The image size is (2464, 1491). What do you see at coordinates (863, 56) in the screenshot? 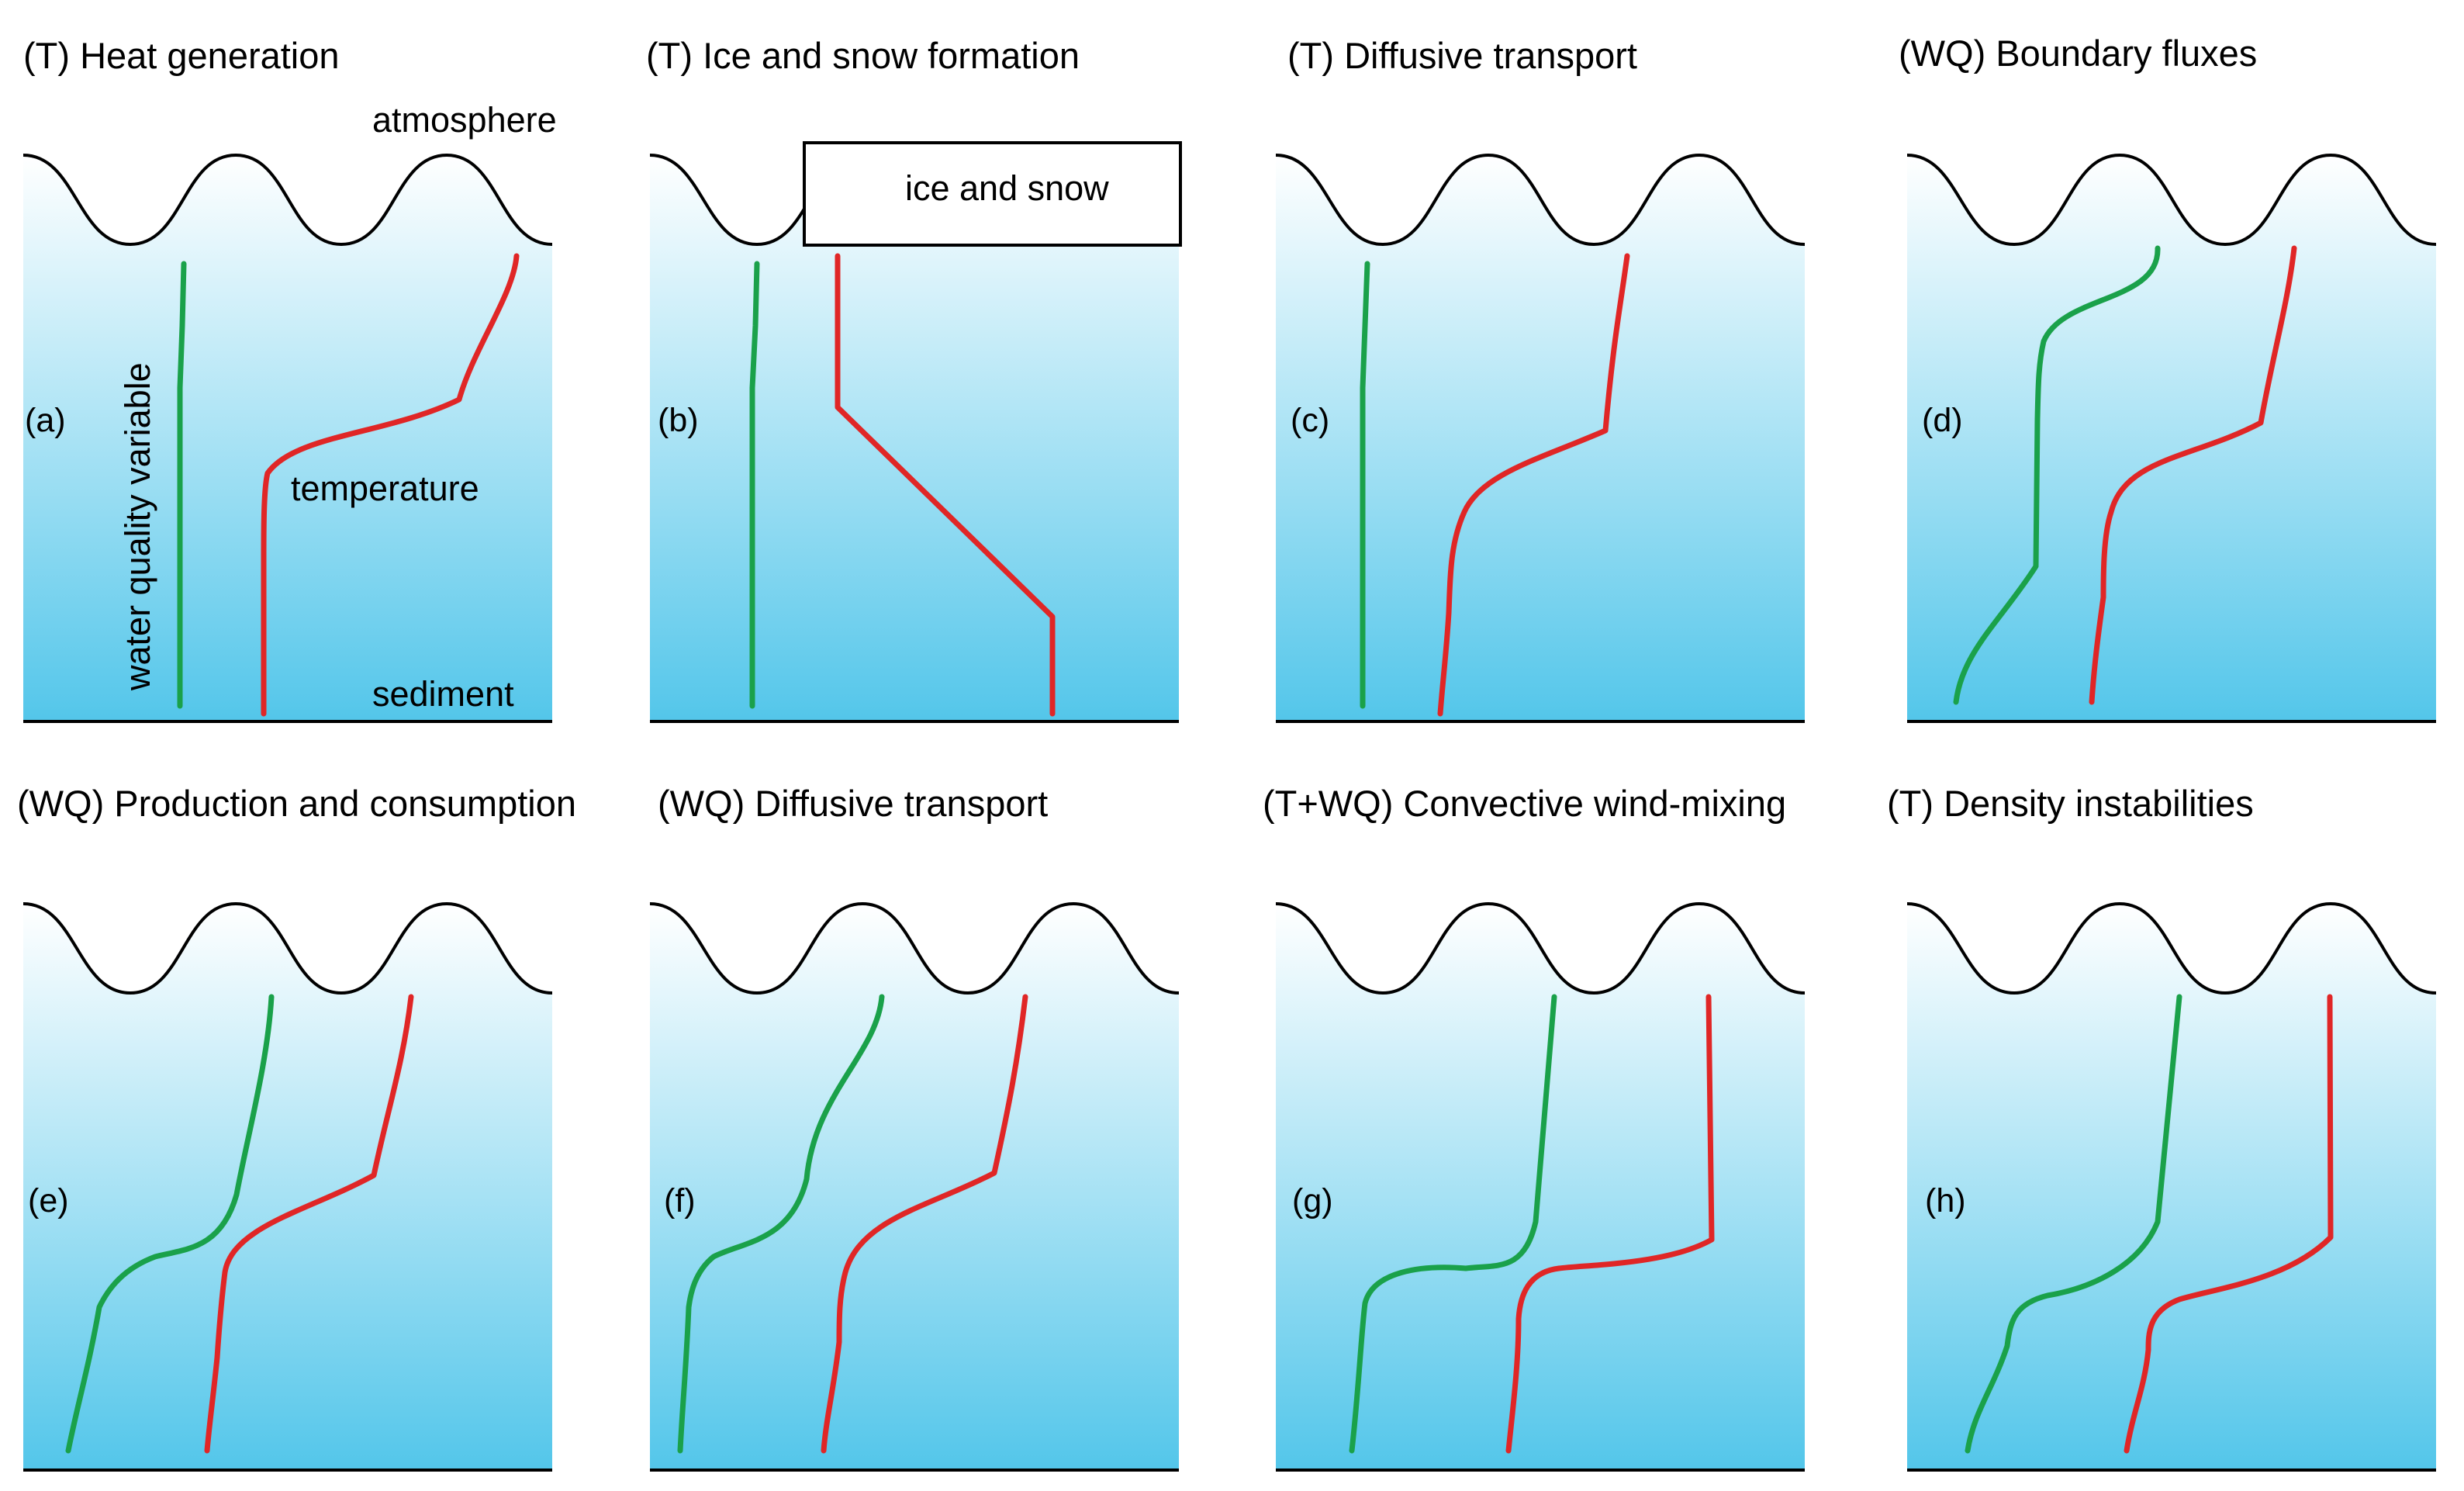
I see `panel-b-title: (T) Ice and snow formation` at bounding box center [863, 56].